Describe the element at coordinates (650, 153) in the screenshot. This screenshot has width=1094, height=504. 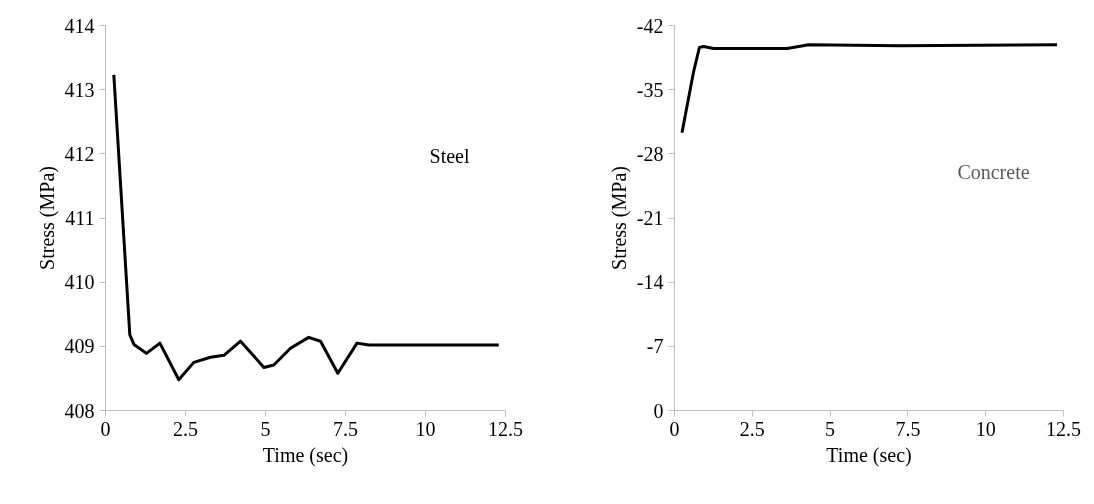
I see `y-tick-label: -28` at that location.